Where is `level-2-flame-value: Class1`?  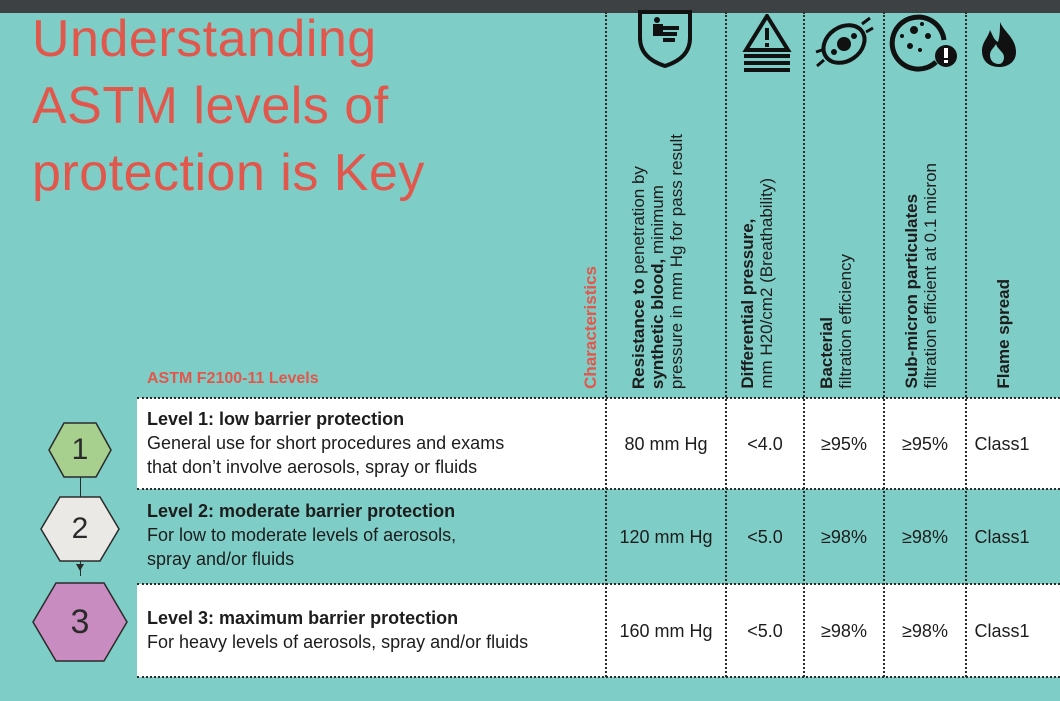 level-2-flame-value: Class1 is located at coordinates (1002, 537).